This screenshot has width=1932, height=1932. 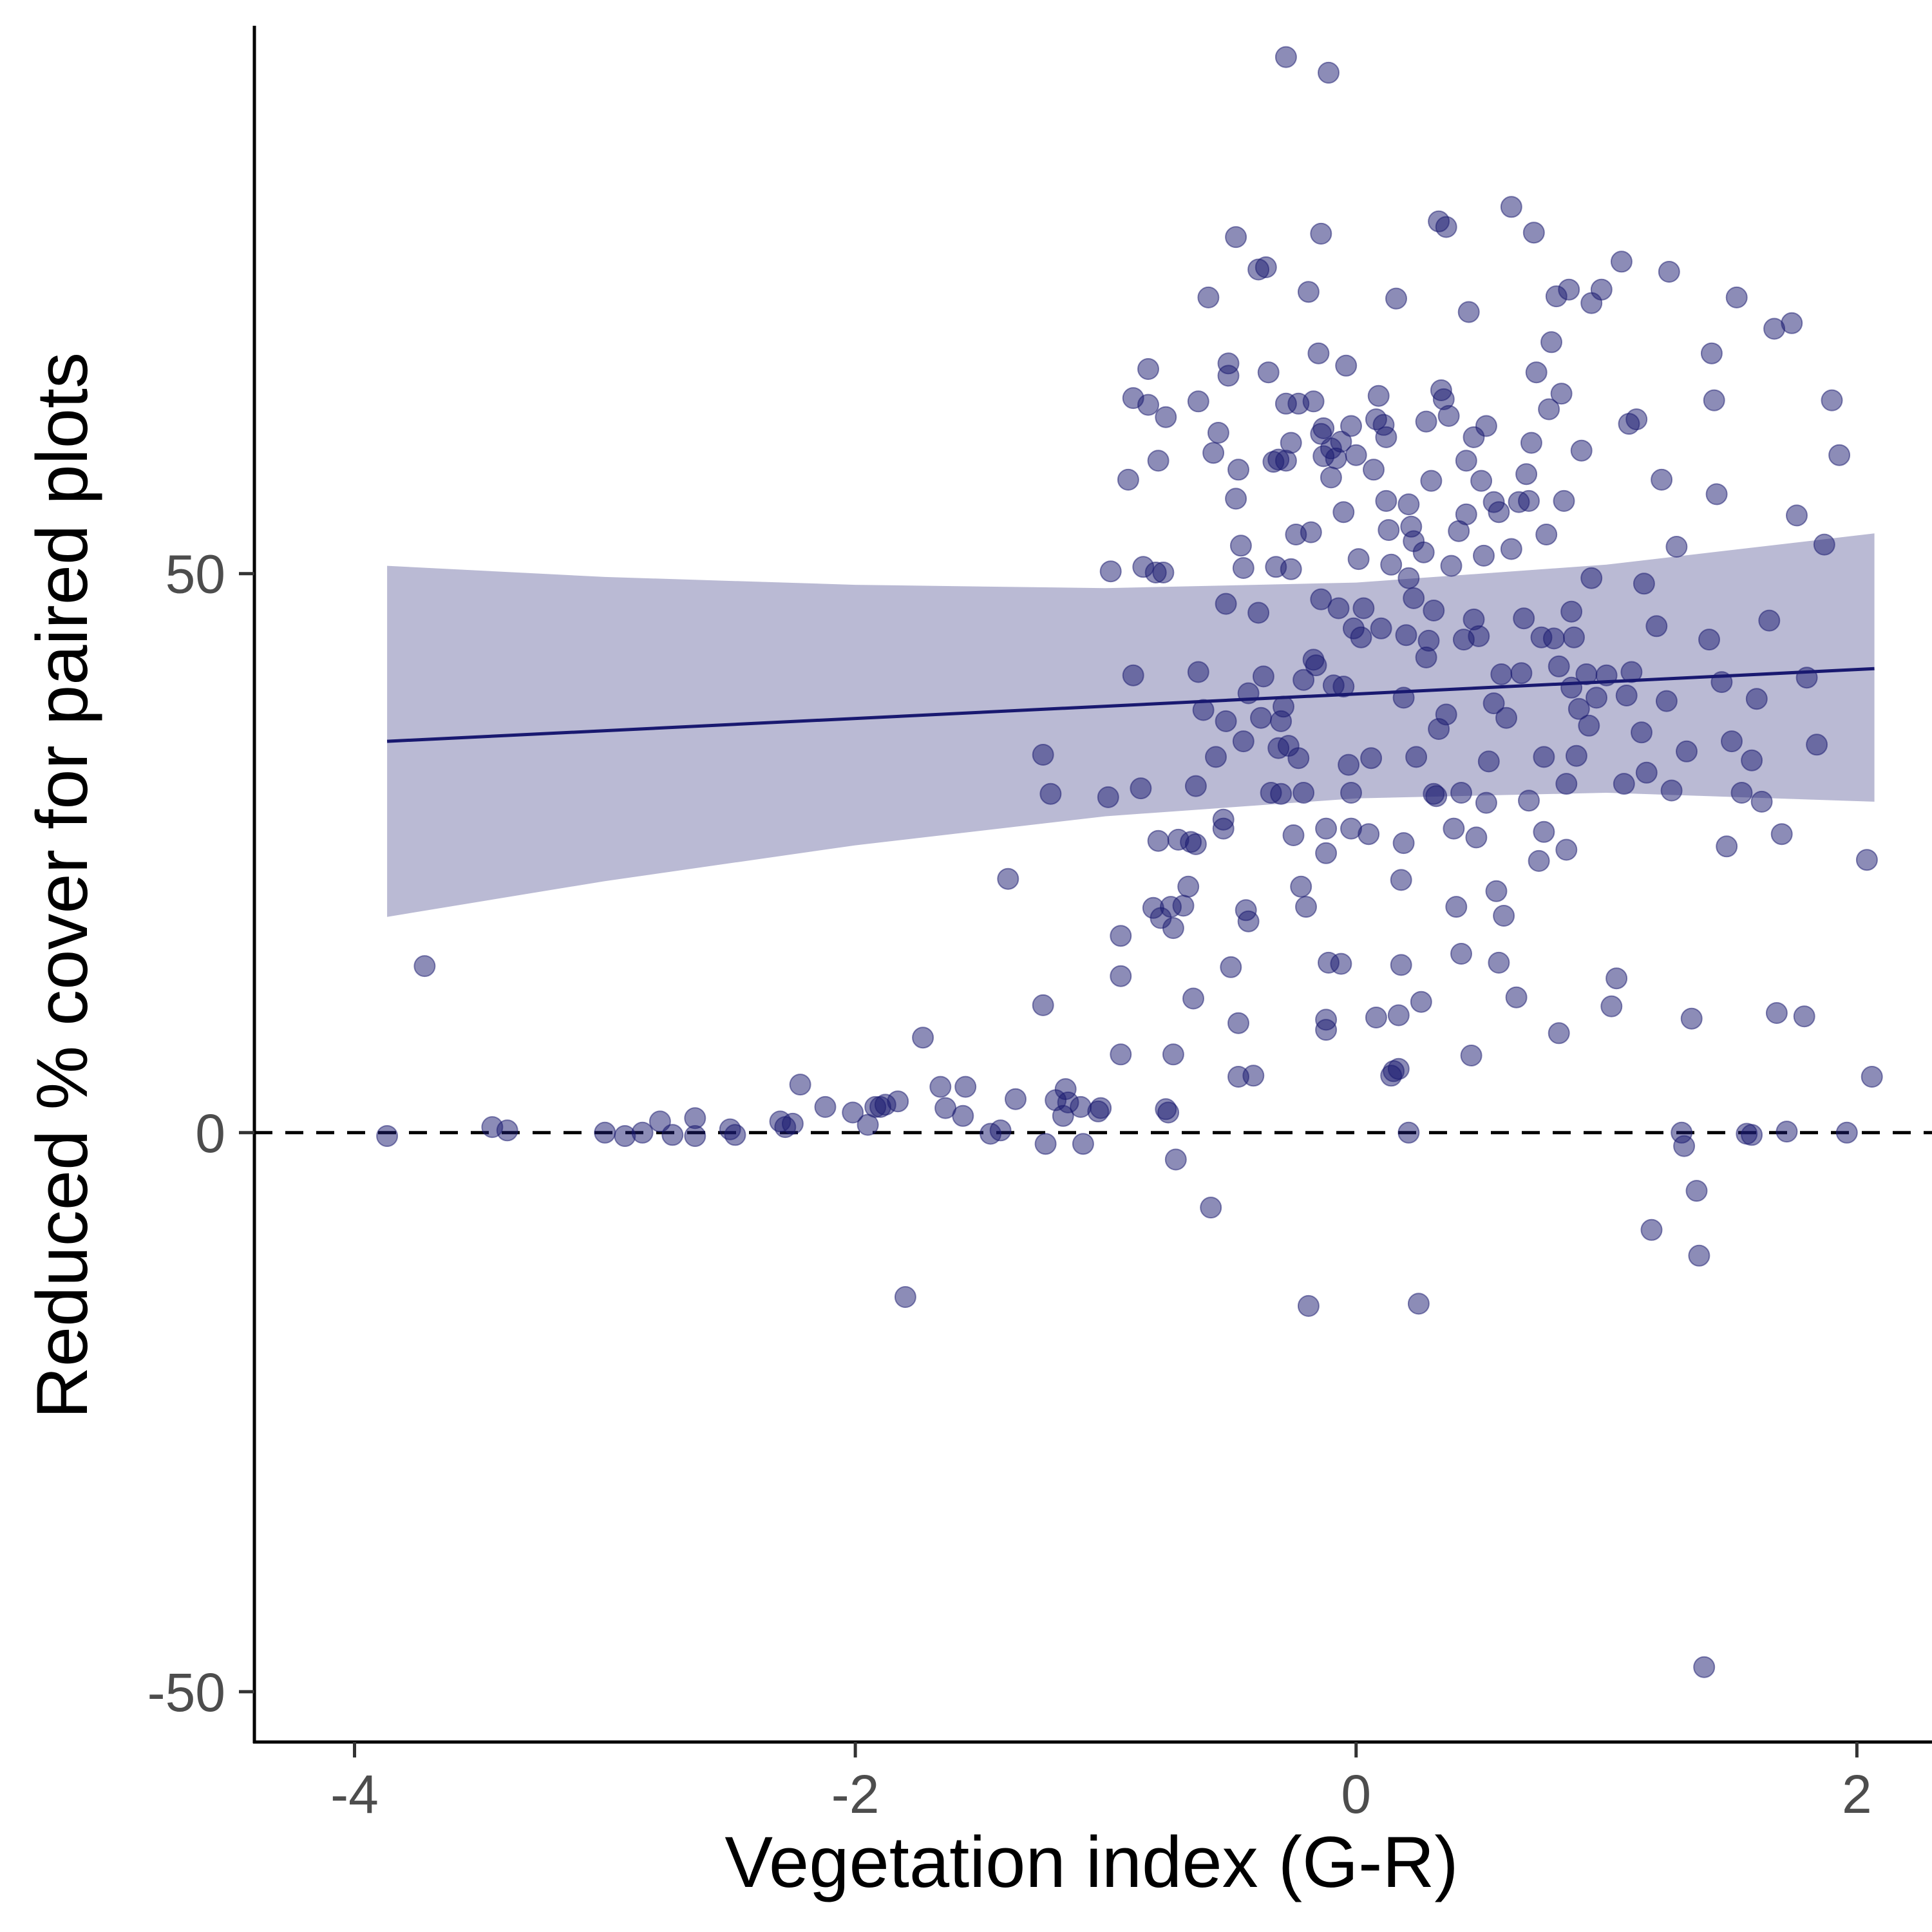 I want to click on y-tick-label: 50, so click(x=195, y=574).